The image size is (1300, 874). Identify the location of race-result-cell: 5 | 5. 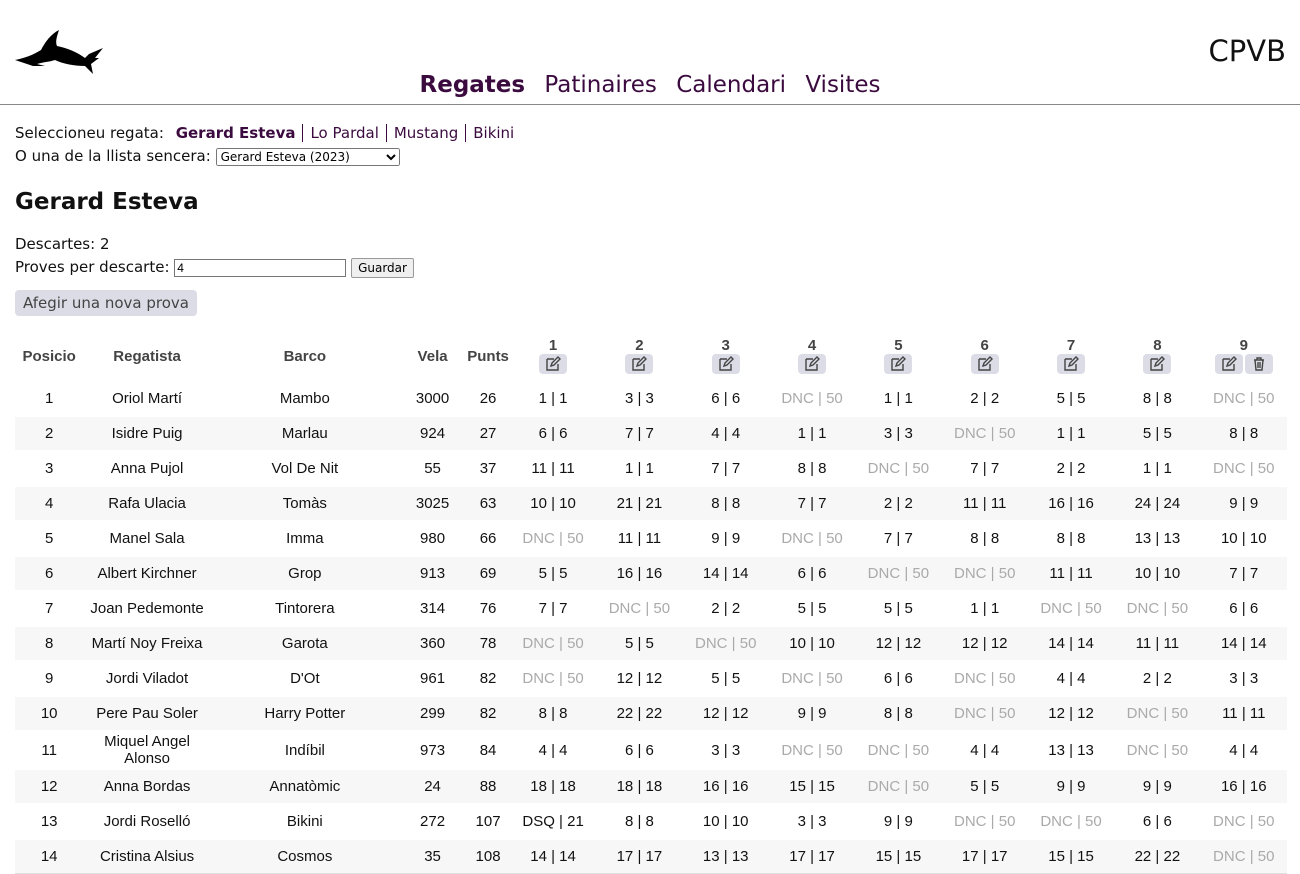
(725, 678).